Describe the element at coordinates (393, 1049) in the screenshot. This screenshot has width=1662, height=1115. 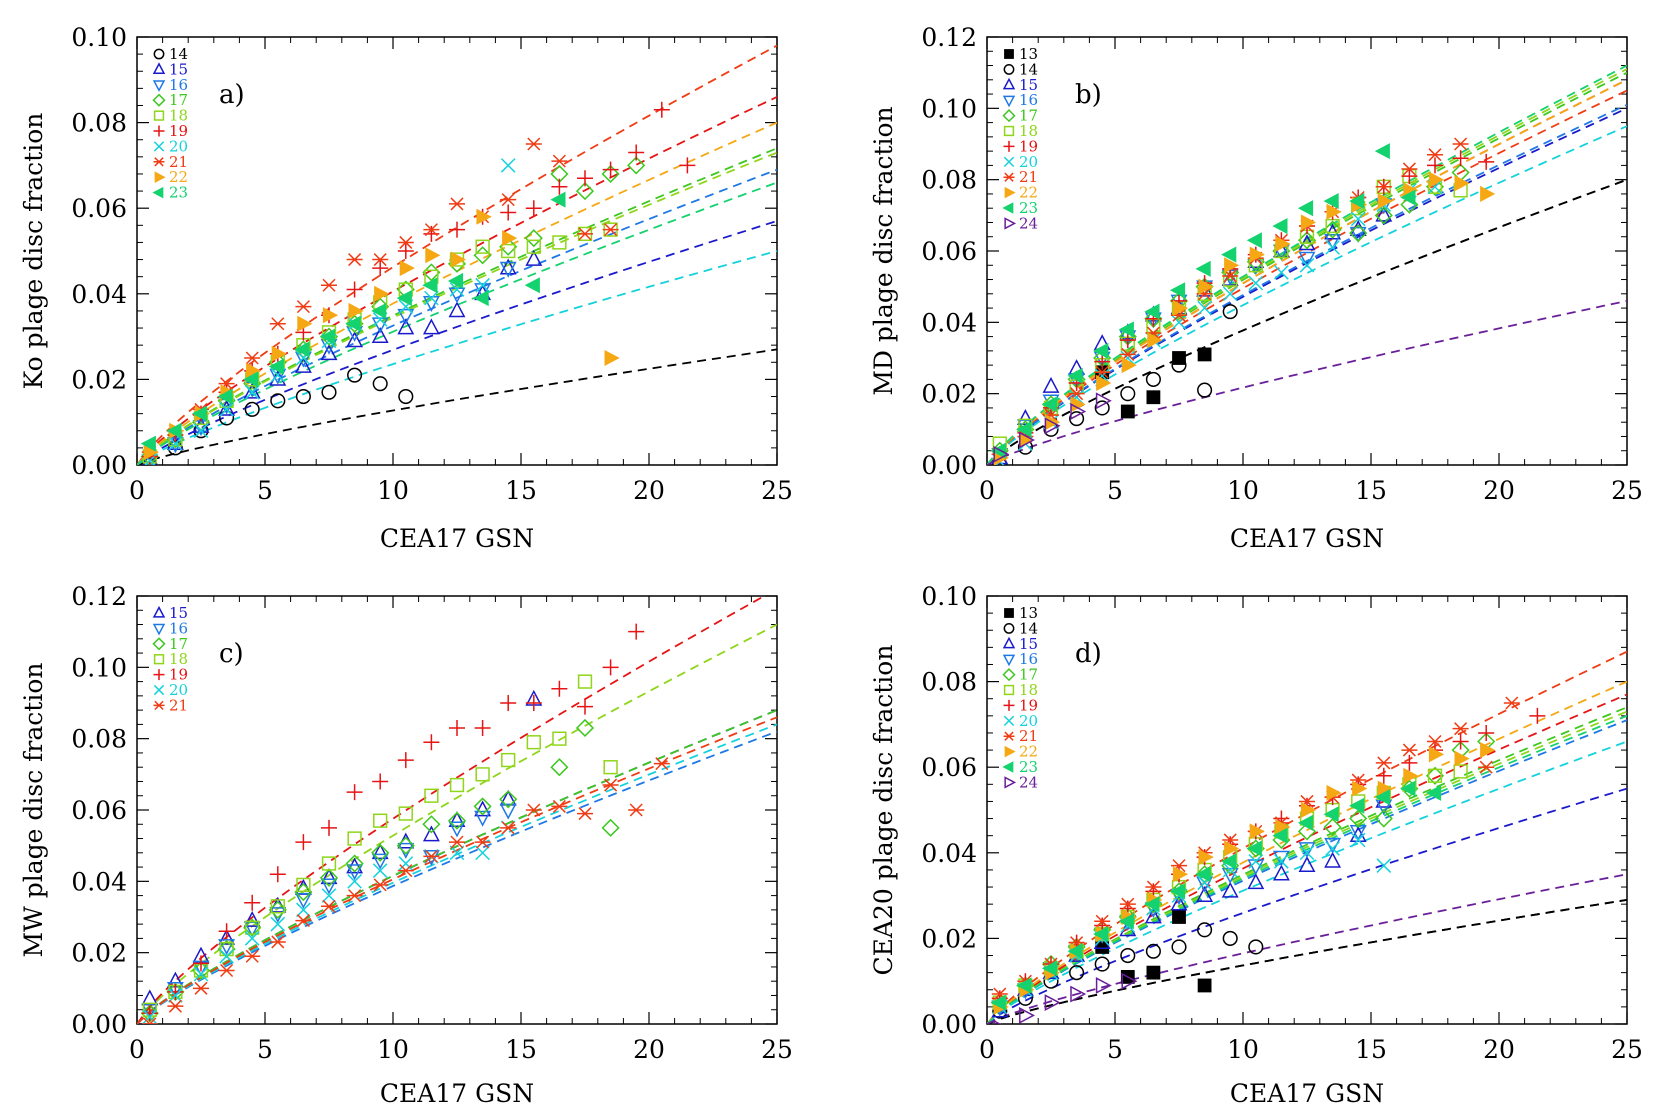
I see `x-tick-label: 10` at that location.